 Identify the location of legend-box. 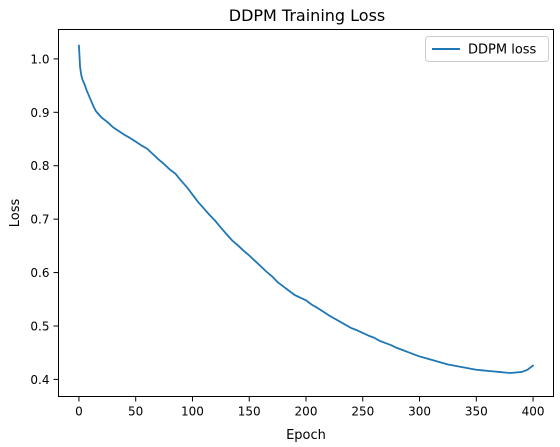
(487, 49).